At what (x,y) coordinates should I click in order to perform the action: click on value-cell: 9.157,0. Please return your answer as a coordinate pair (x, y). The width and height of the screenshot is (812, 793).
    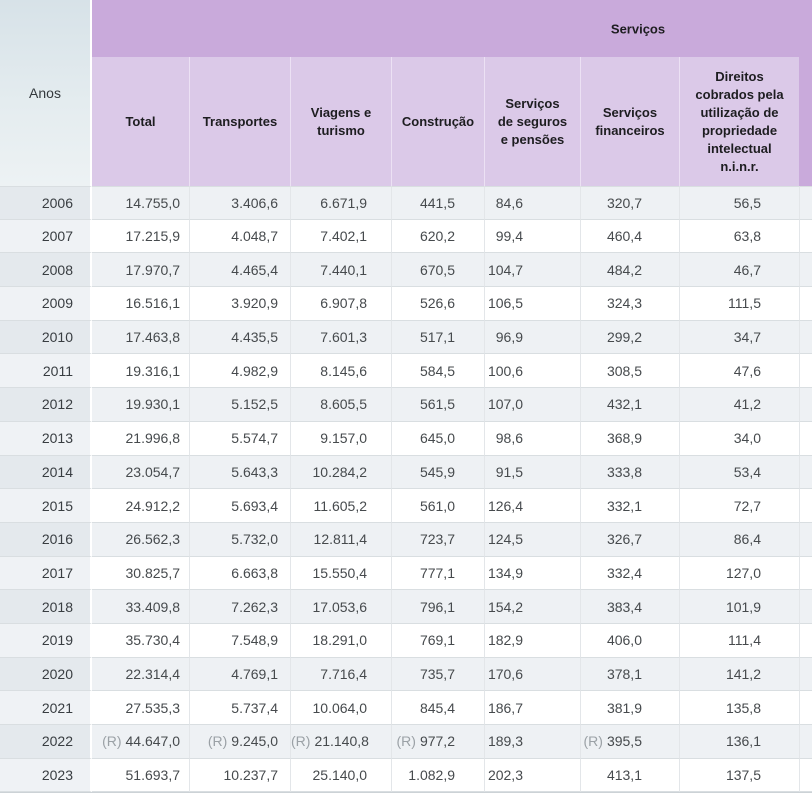
    Looking at the image, I should click on (340, 438).